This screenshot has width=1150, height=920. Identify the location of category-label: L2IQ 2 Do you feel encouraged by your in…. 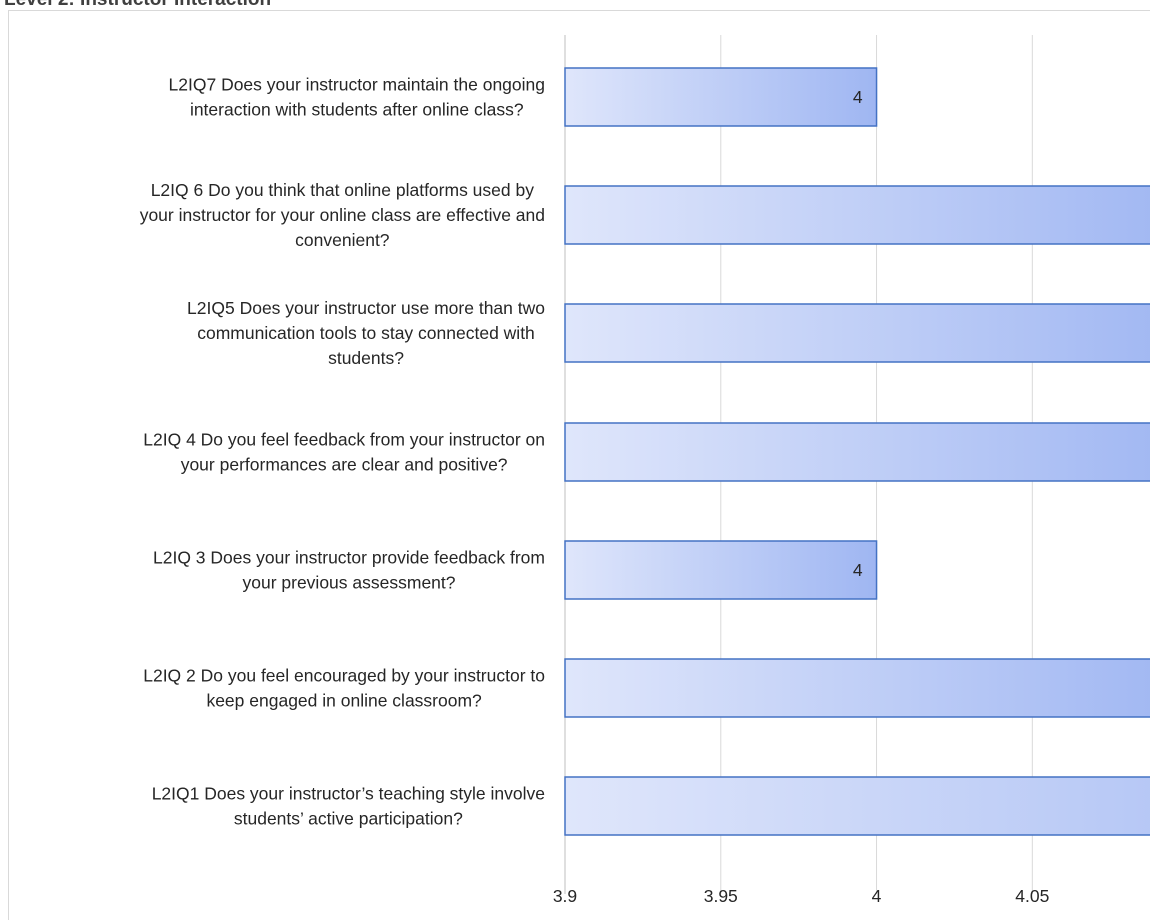
(344, 688).